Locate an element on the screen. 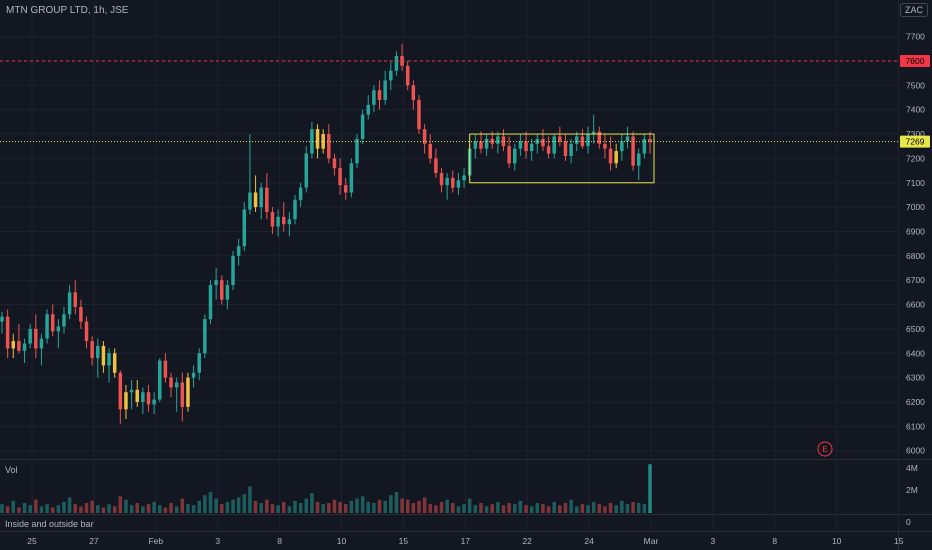 The image size is (932, 550). time-tick-label: 3 is located at coordinates (217, 541).